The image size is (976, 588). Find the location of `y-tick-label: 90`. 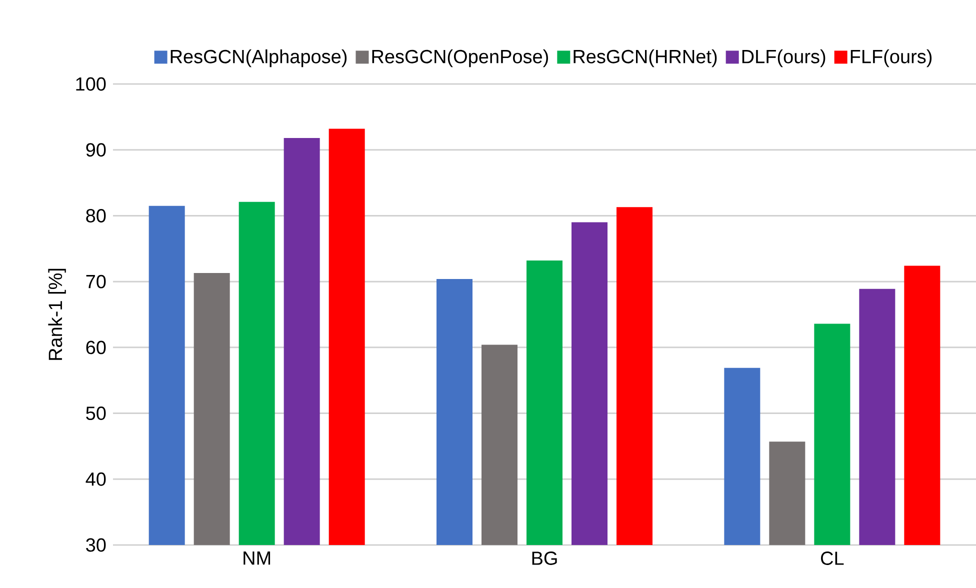

y-tick-label: 90 is located at coordinates (96, 150).